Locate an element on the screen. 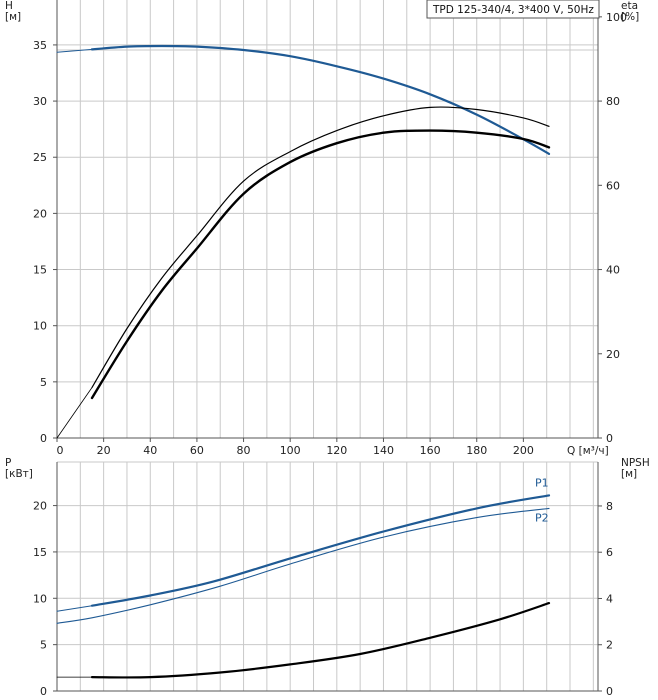 This screenshot has width=658, height=700. left-tick-label: 35 is located at coordinates (40, 45).